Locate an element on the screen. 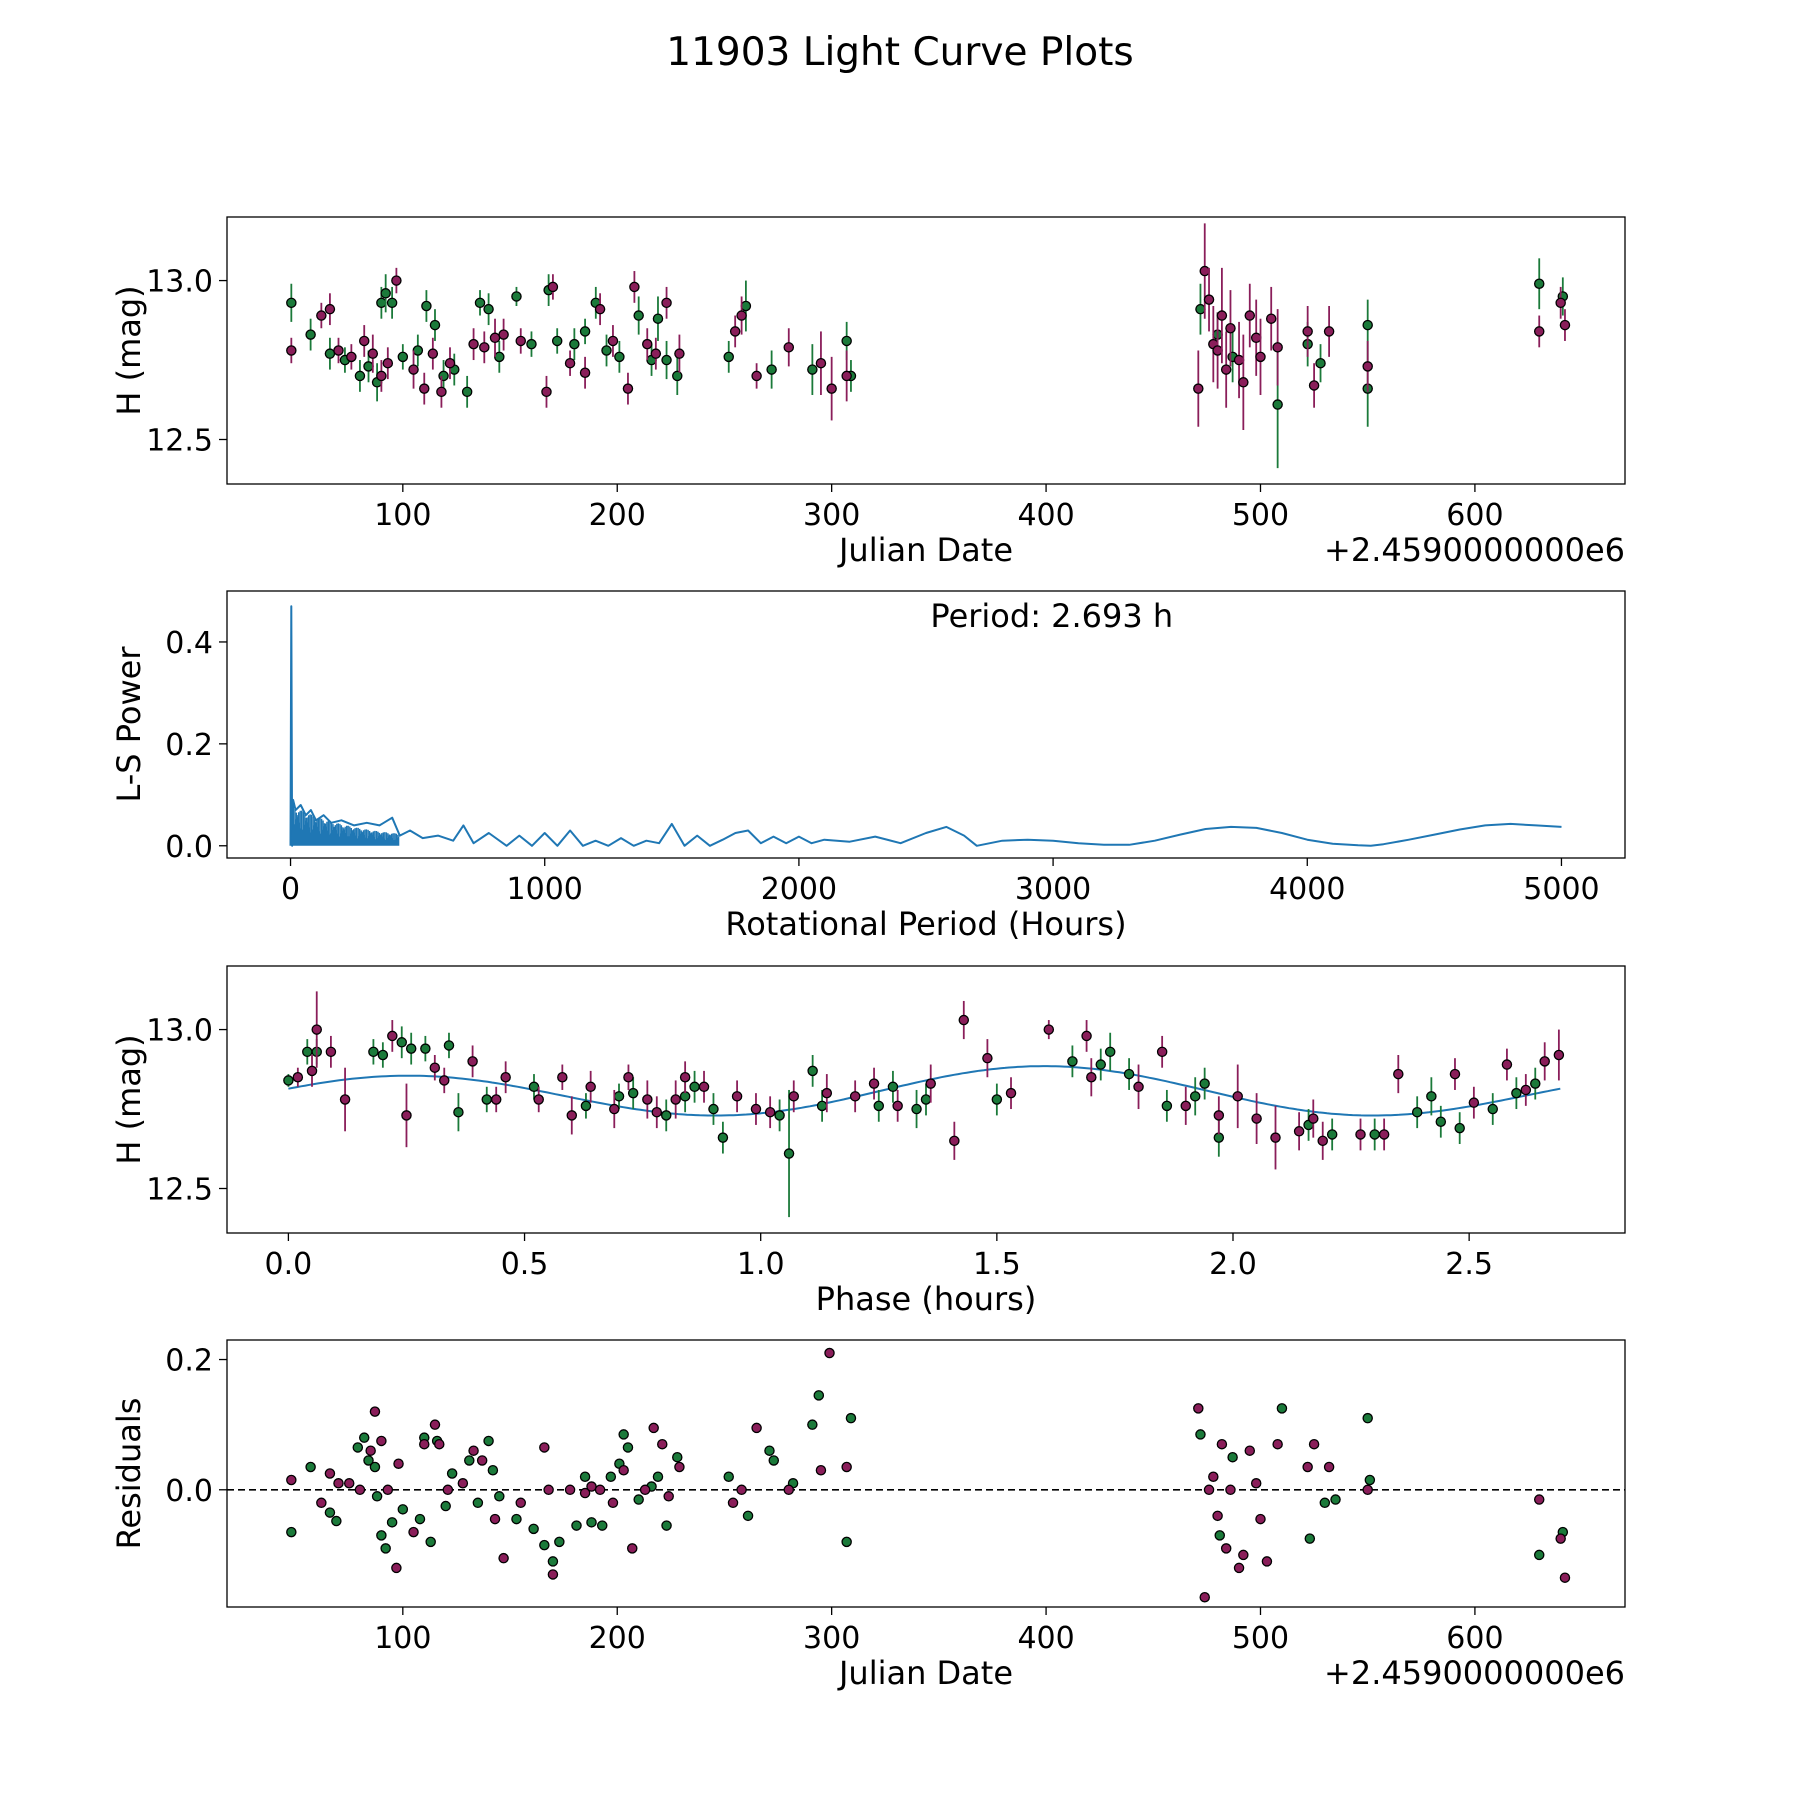  x-tick-label: 5000 is located at coordinates (1561, 889).